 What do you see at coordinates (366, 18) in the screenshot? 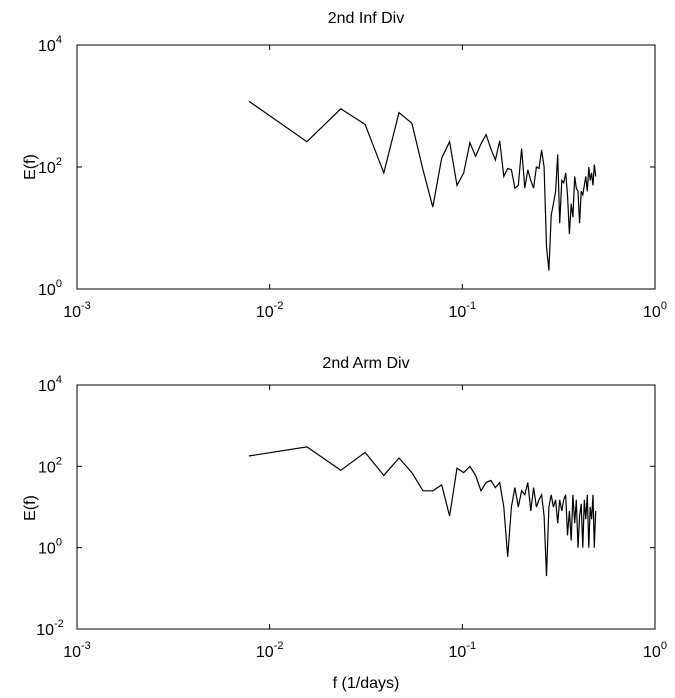
I see `chart-title: 2nd Inf Div` at bounding box center [366, 18].